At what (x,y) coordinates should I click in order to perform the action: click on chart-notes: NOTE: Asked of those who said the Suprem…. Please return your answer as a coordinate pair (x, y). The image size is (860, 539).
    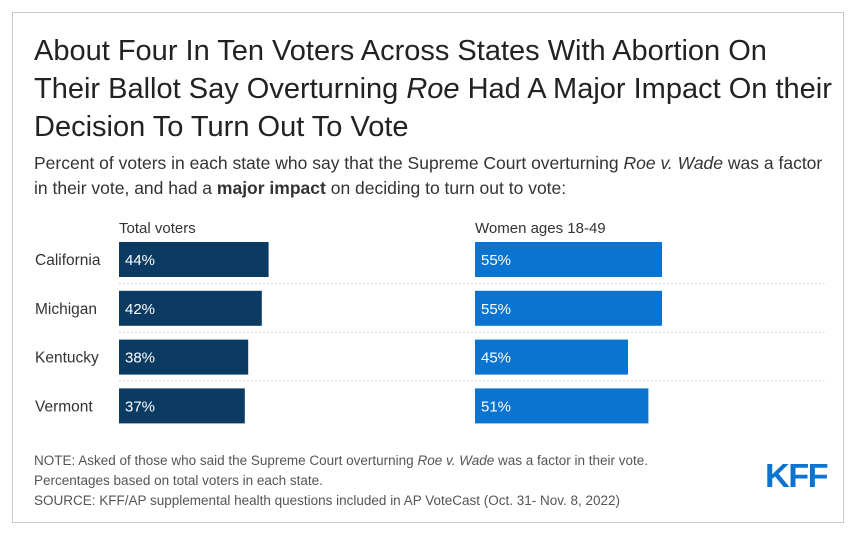
    Looking at the image, I should click on (374, 481).